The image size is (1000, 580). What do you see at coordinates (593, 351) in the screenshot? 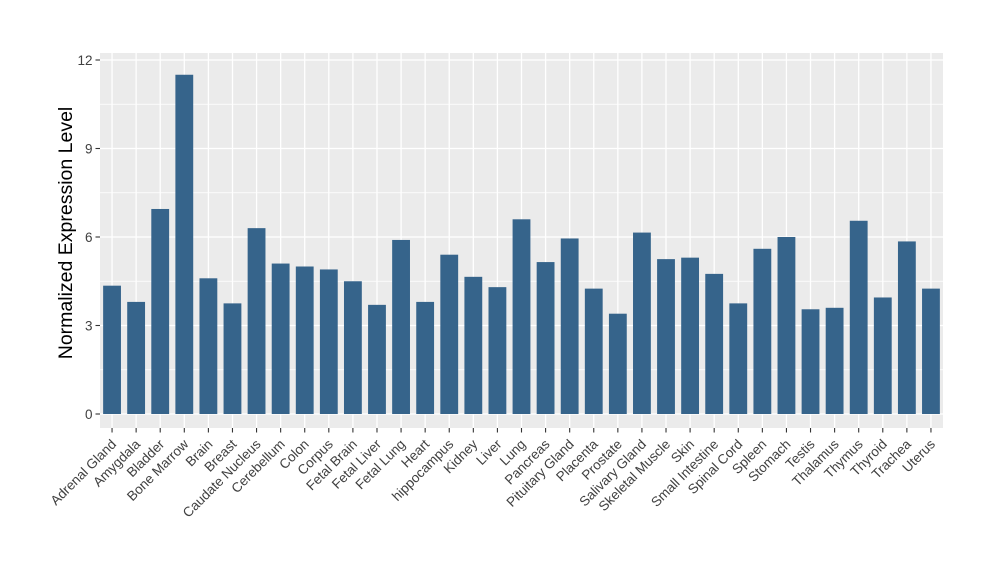
I see `bar-placenta` at bounding box center [593, 351].